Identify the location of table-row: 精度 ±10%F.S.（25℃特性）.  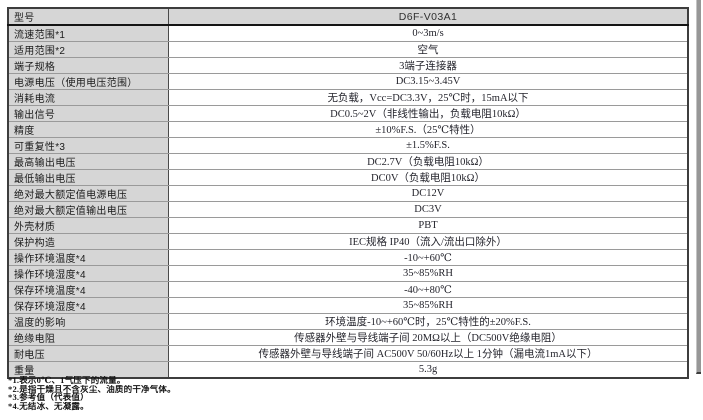
(348, 129).